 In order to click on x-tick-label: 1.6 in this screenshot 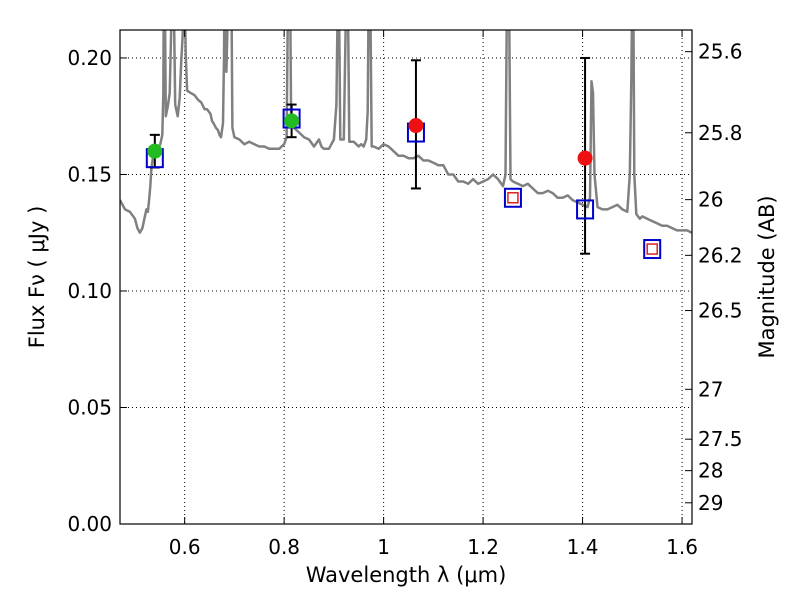, I will do `click(682, 547)`.